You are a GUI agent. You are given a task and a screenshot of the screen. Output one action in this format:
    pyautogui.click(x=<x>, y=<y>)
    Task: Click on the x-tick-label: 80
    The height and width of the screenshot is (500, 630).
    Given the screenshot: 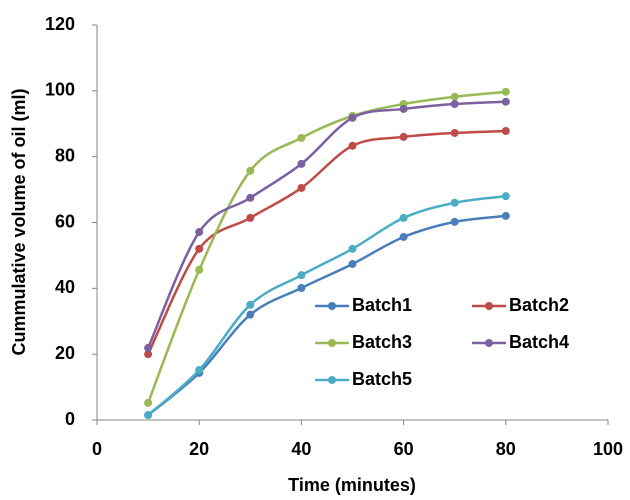 What is the action you would take?
    pyautogui.click(x=506, y=449)
    